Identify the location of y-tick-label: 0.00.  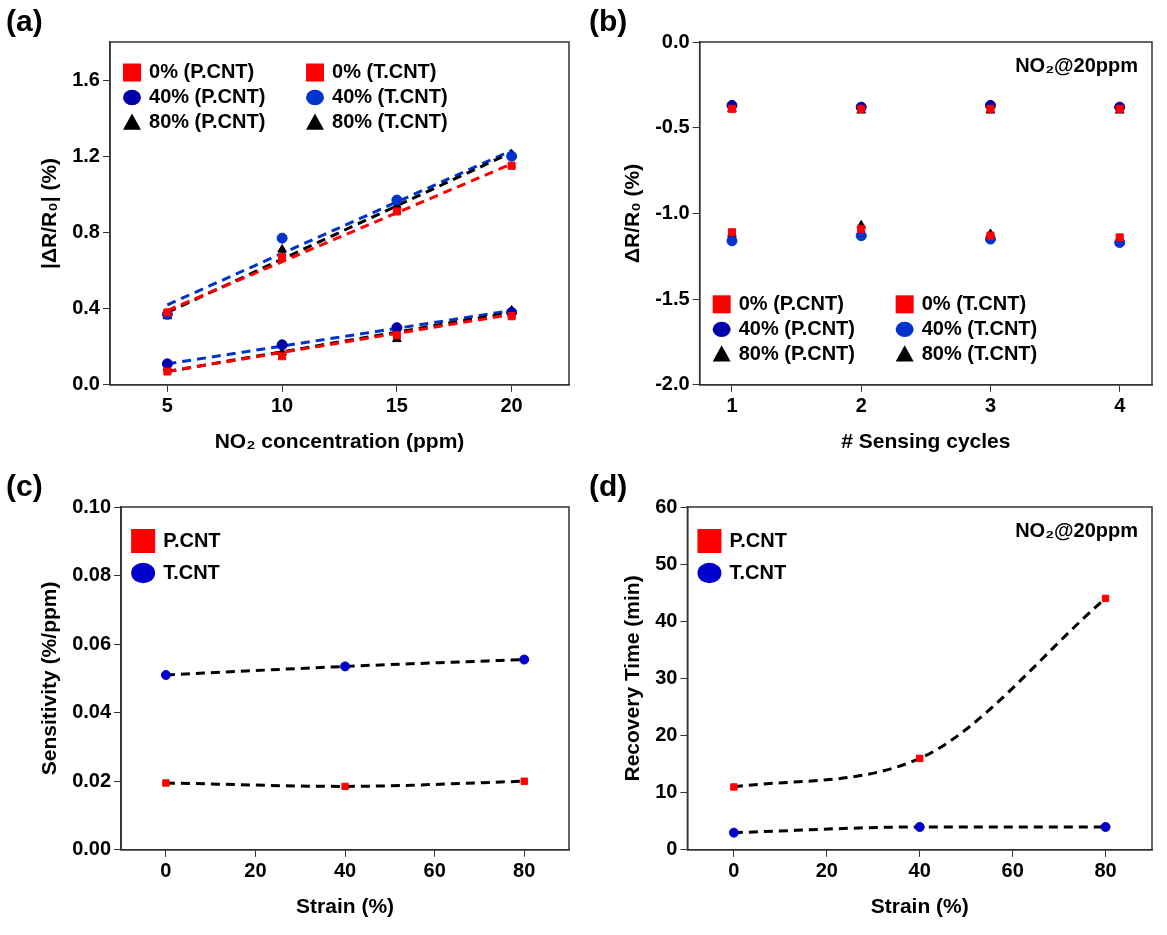
(92, 848).